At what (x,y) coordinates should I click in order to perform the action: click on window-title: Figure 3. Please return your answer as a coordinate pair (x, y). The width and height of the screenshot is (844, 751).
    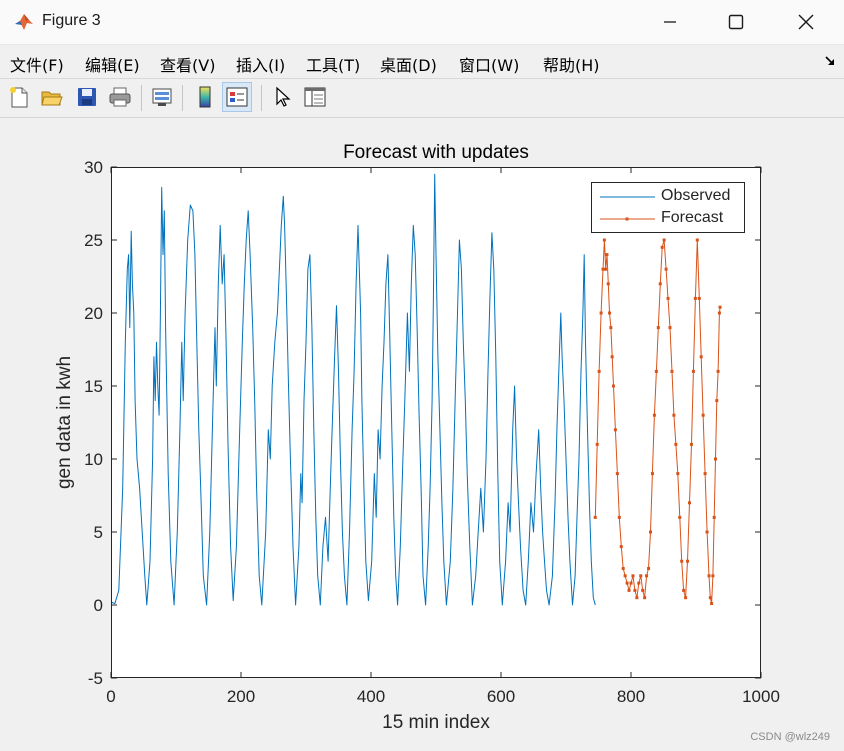
    Looking at the image, I should click on (71, 20).